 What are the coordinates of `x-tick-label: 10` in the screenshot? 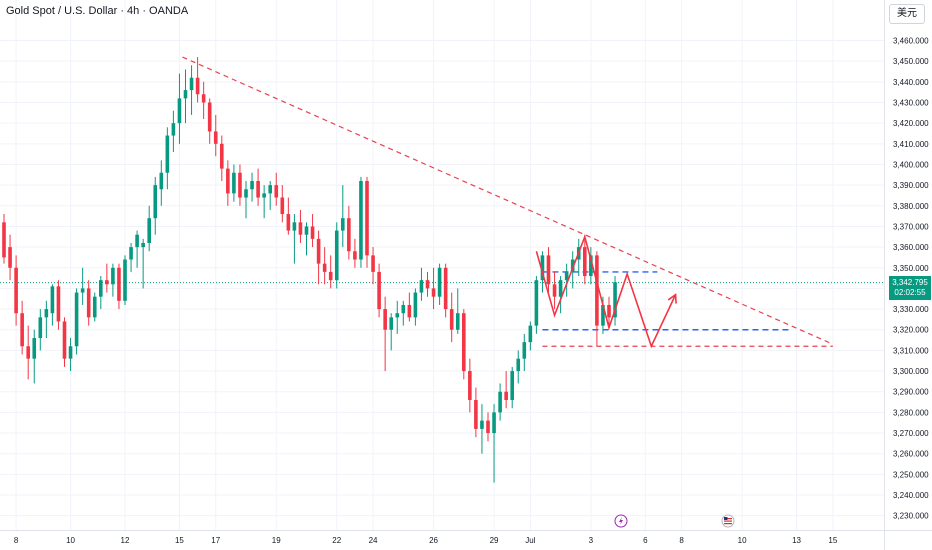 It's located at (742, 540).